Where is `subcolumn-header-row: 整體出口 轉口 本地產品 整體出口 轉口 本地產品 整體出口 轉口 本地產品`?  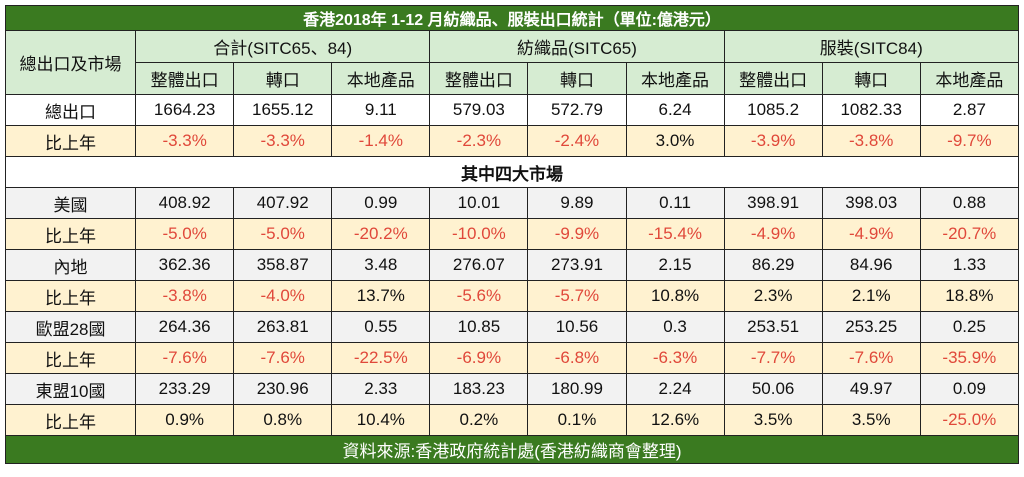
subcolumn-header-row: 整體出口 轉口 本地產品 整體出口 轉口 本地產品 整體出口 轉口 本地產品 is located at coordinates (513, 78).